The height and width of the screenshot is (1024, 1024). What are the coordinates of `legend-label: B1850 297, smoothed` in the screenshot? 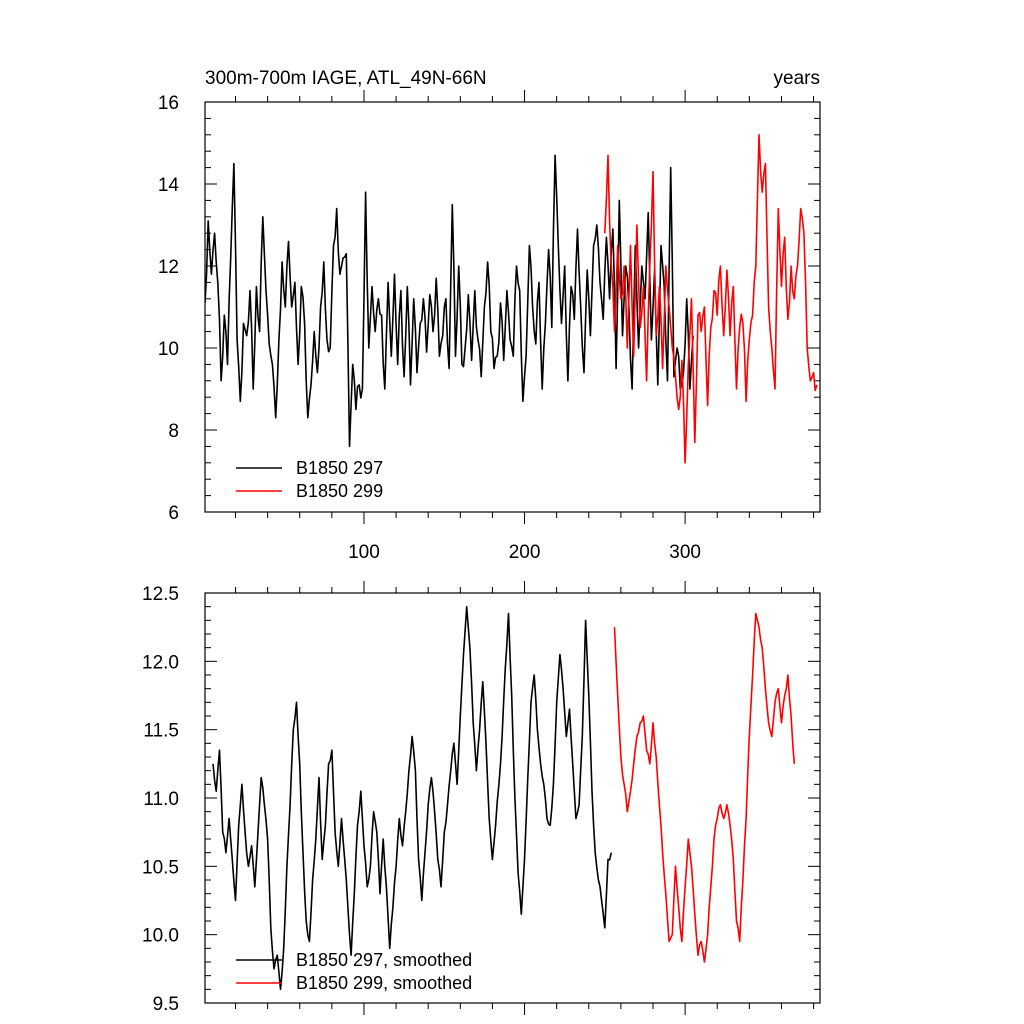 It's located at (384, 960).